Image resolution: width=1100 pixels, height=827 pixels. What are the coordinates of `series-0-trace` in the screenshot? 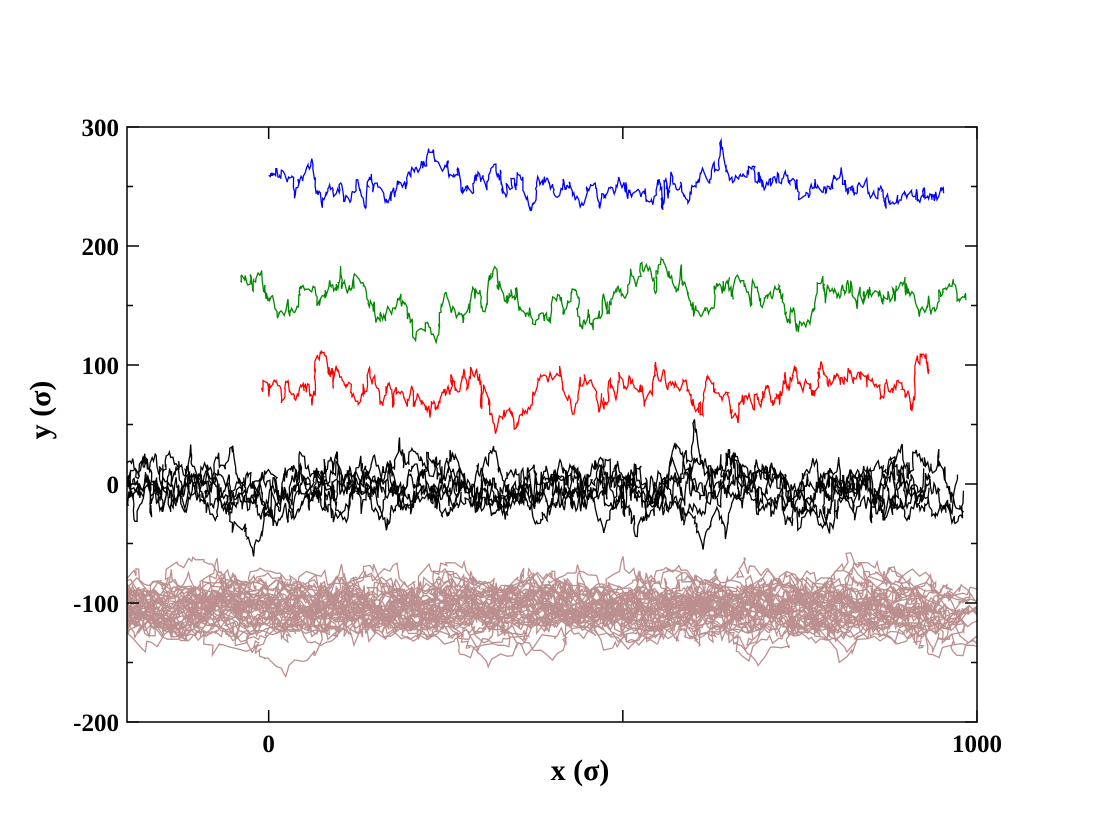 It's located at (606, 174).